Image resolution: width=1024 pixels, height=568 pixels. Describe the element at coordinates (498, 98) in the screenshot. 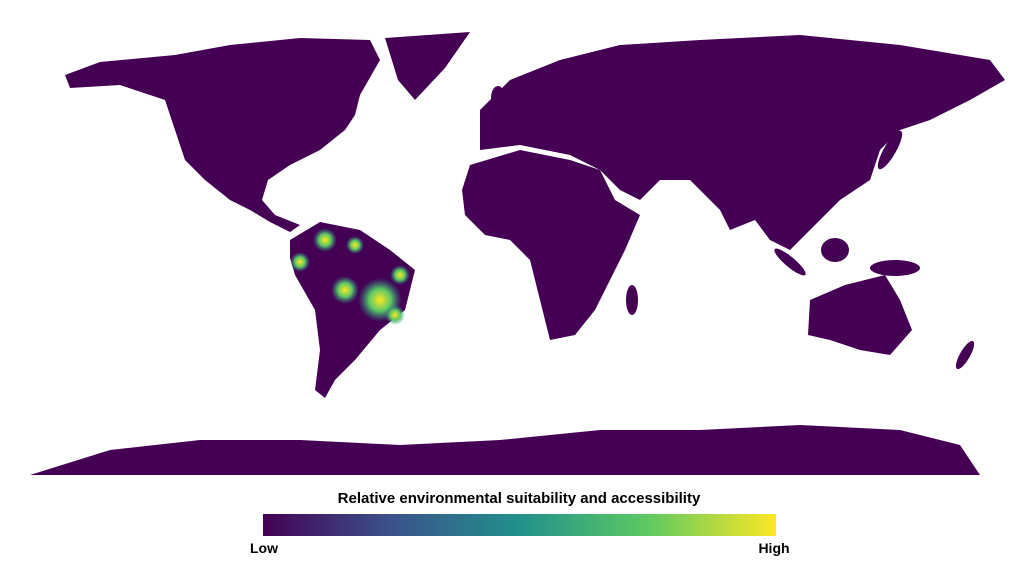

I see `uk` at that location.